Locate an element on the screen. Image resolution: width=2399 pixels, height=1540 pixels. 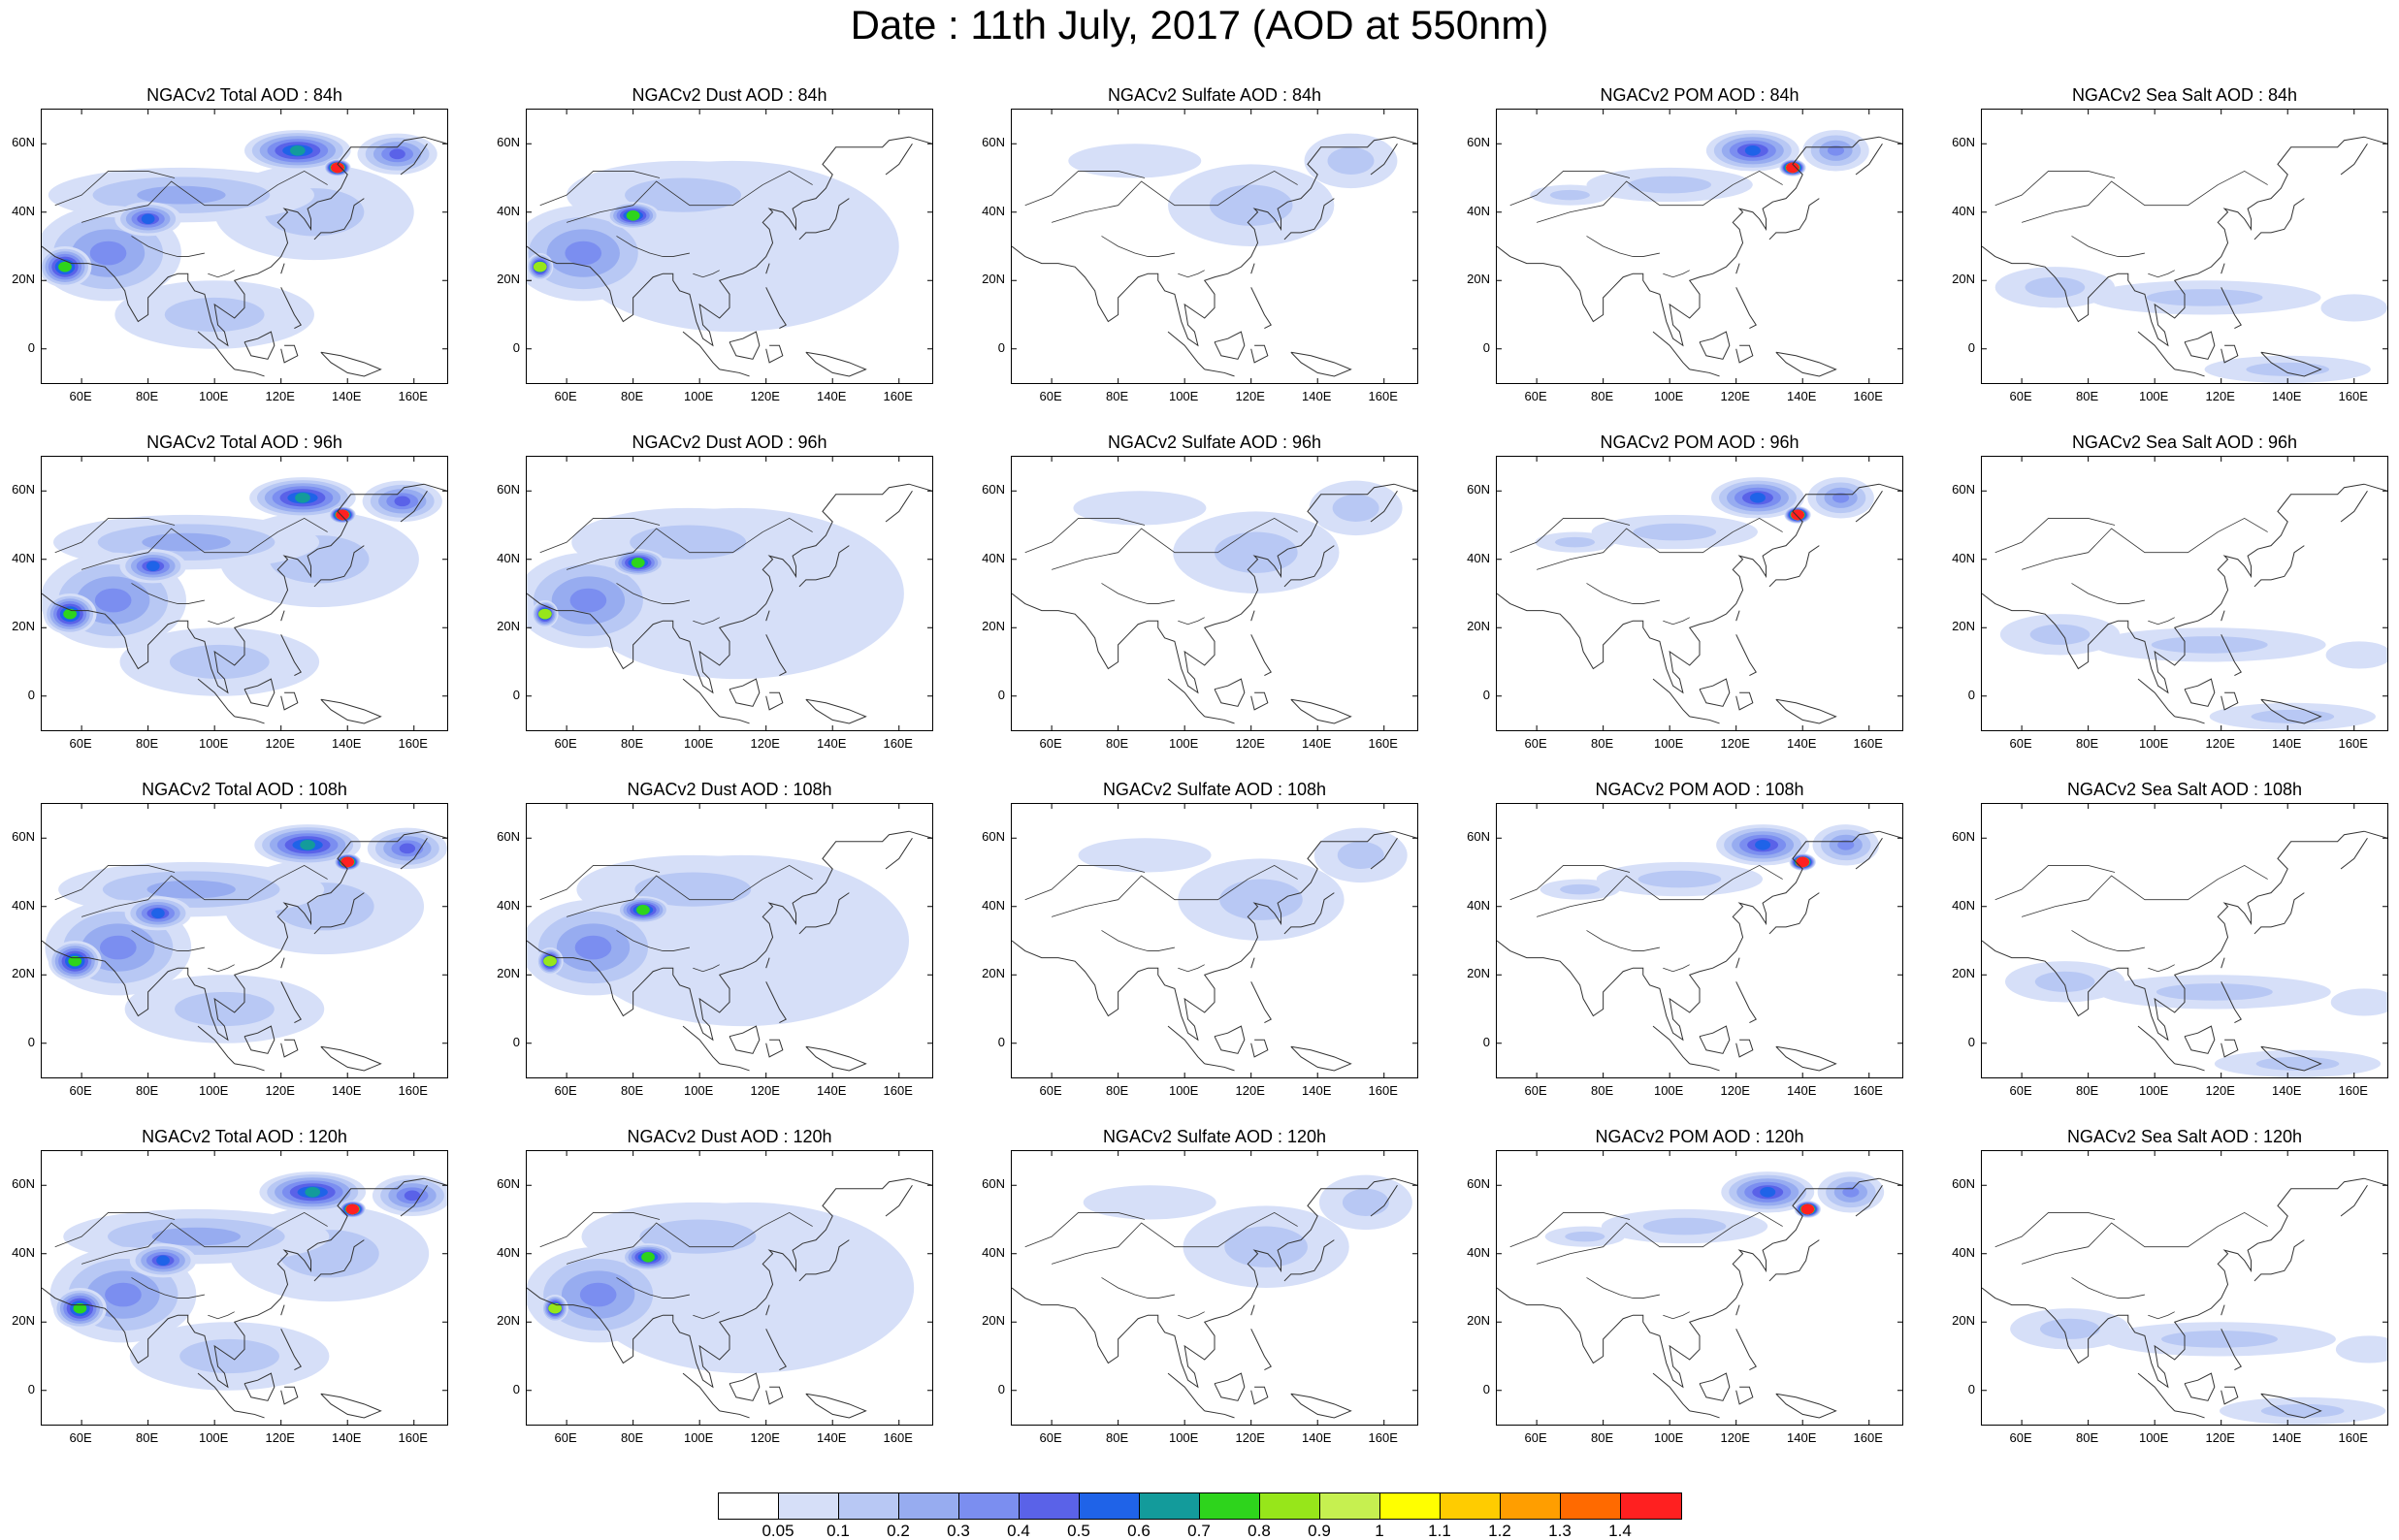
x-tick-label: 60E is located at coordinates (1051, 1090).